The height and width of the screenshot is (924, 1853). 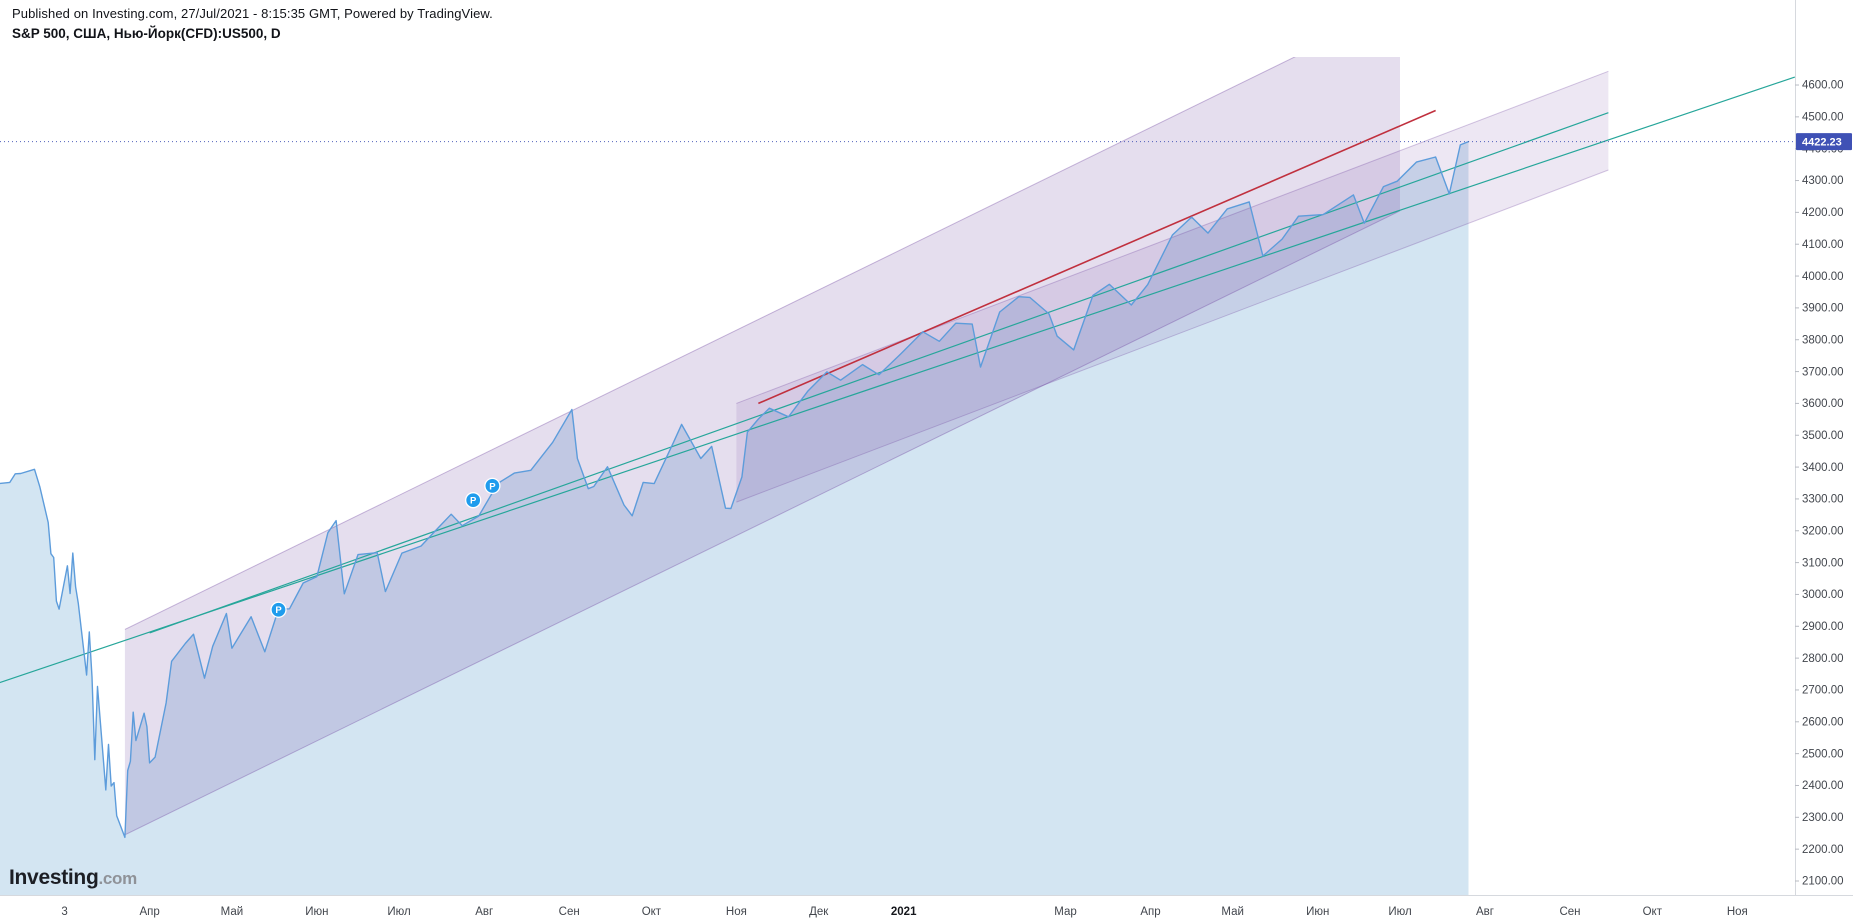 I want to click on symbol-title: S&P 500, США, Нью-Йорк(CFD):US500, D, so click(x=146, y=33).